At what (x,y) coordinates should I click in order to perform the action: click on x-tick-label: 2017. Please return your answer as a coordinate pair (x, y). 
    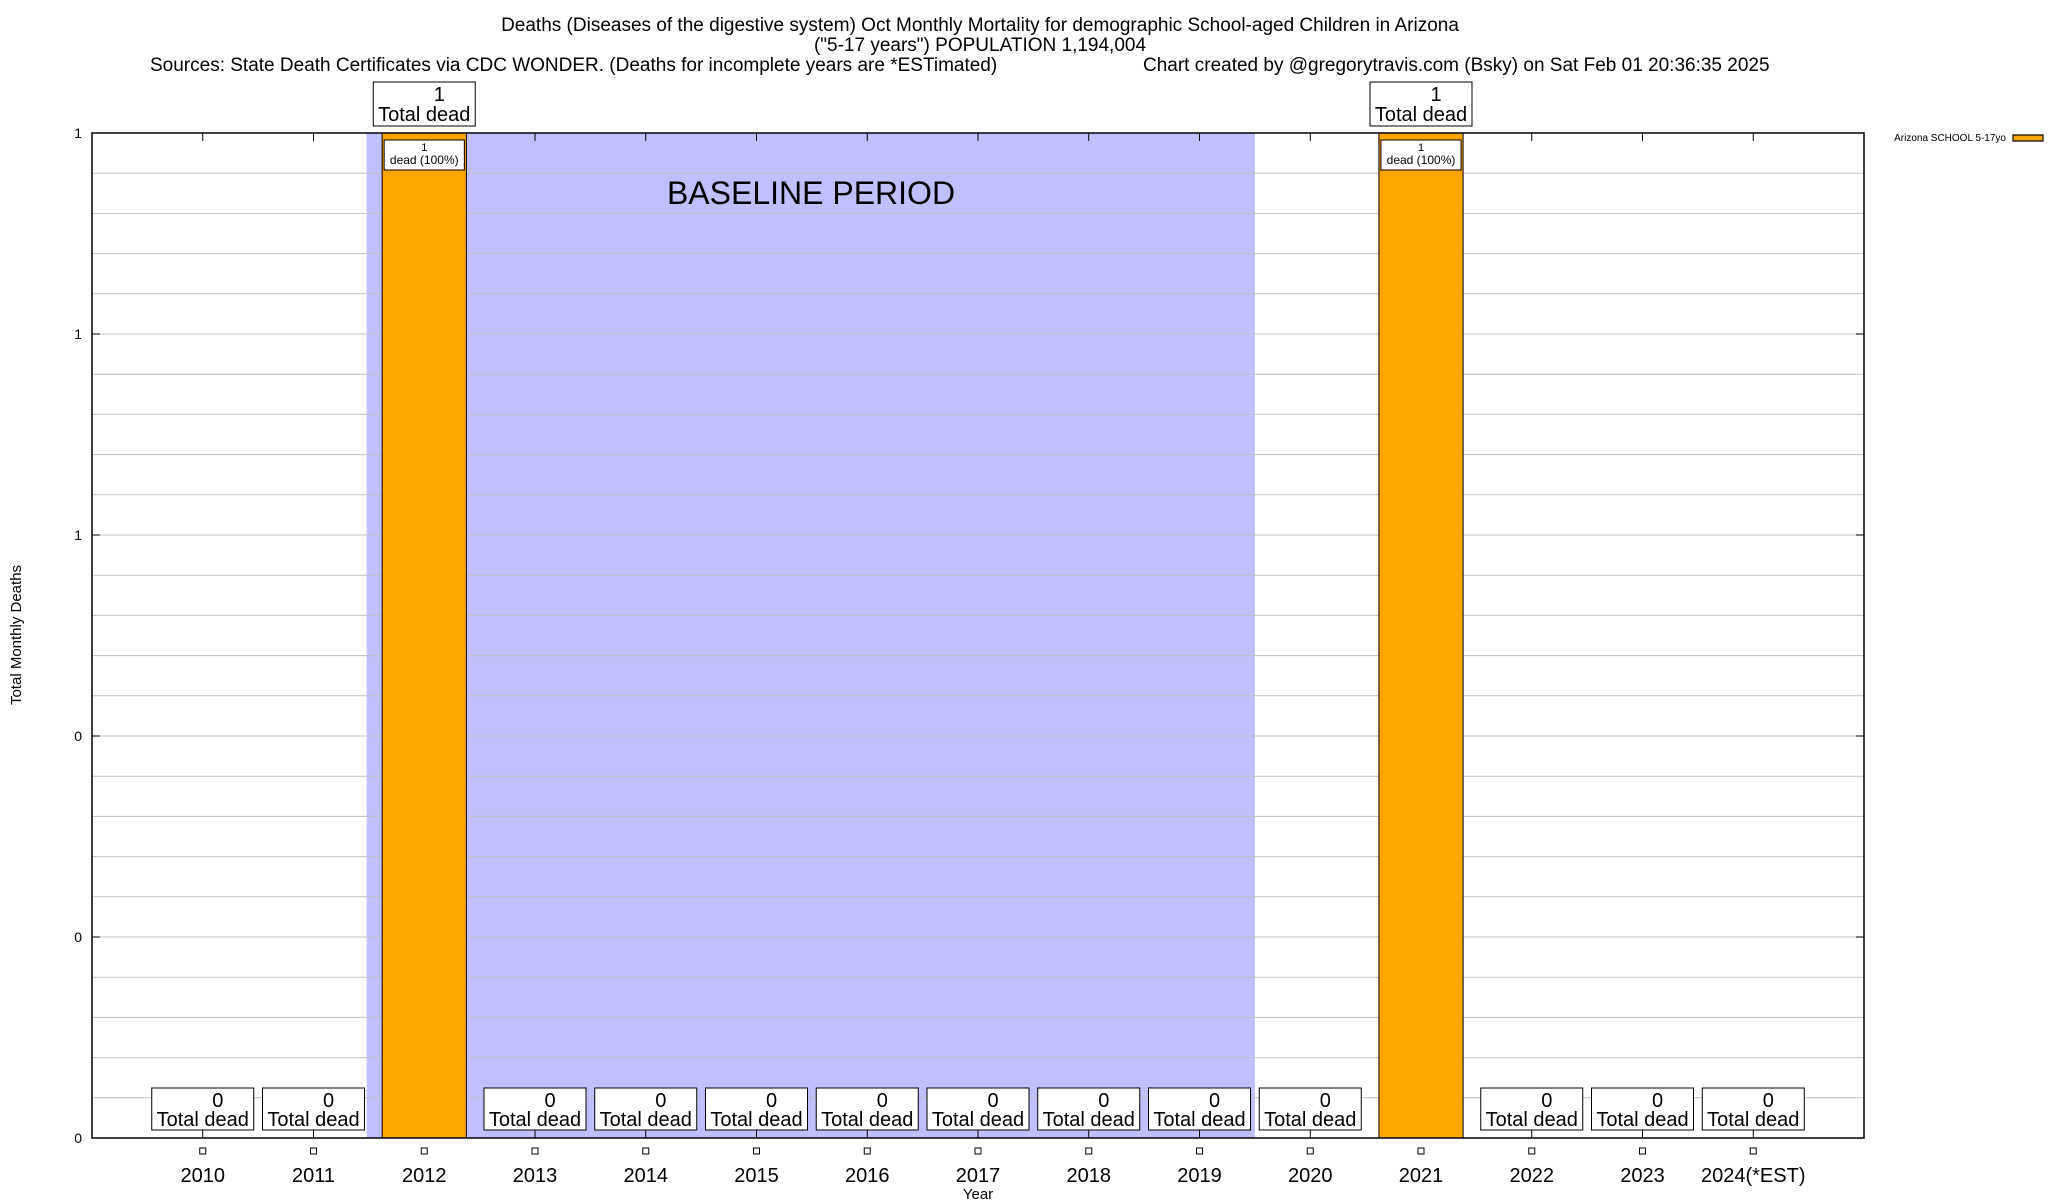
    Looking at the image, I should click on (978, 1176).